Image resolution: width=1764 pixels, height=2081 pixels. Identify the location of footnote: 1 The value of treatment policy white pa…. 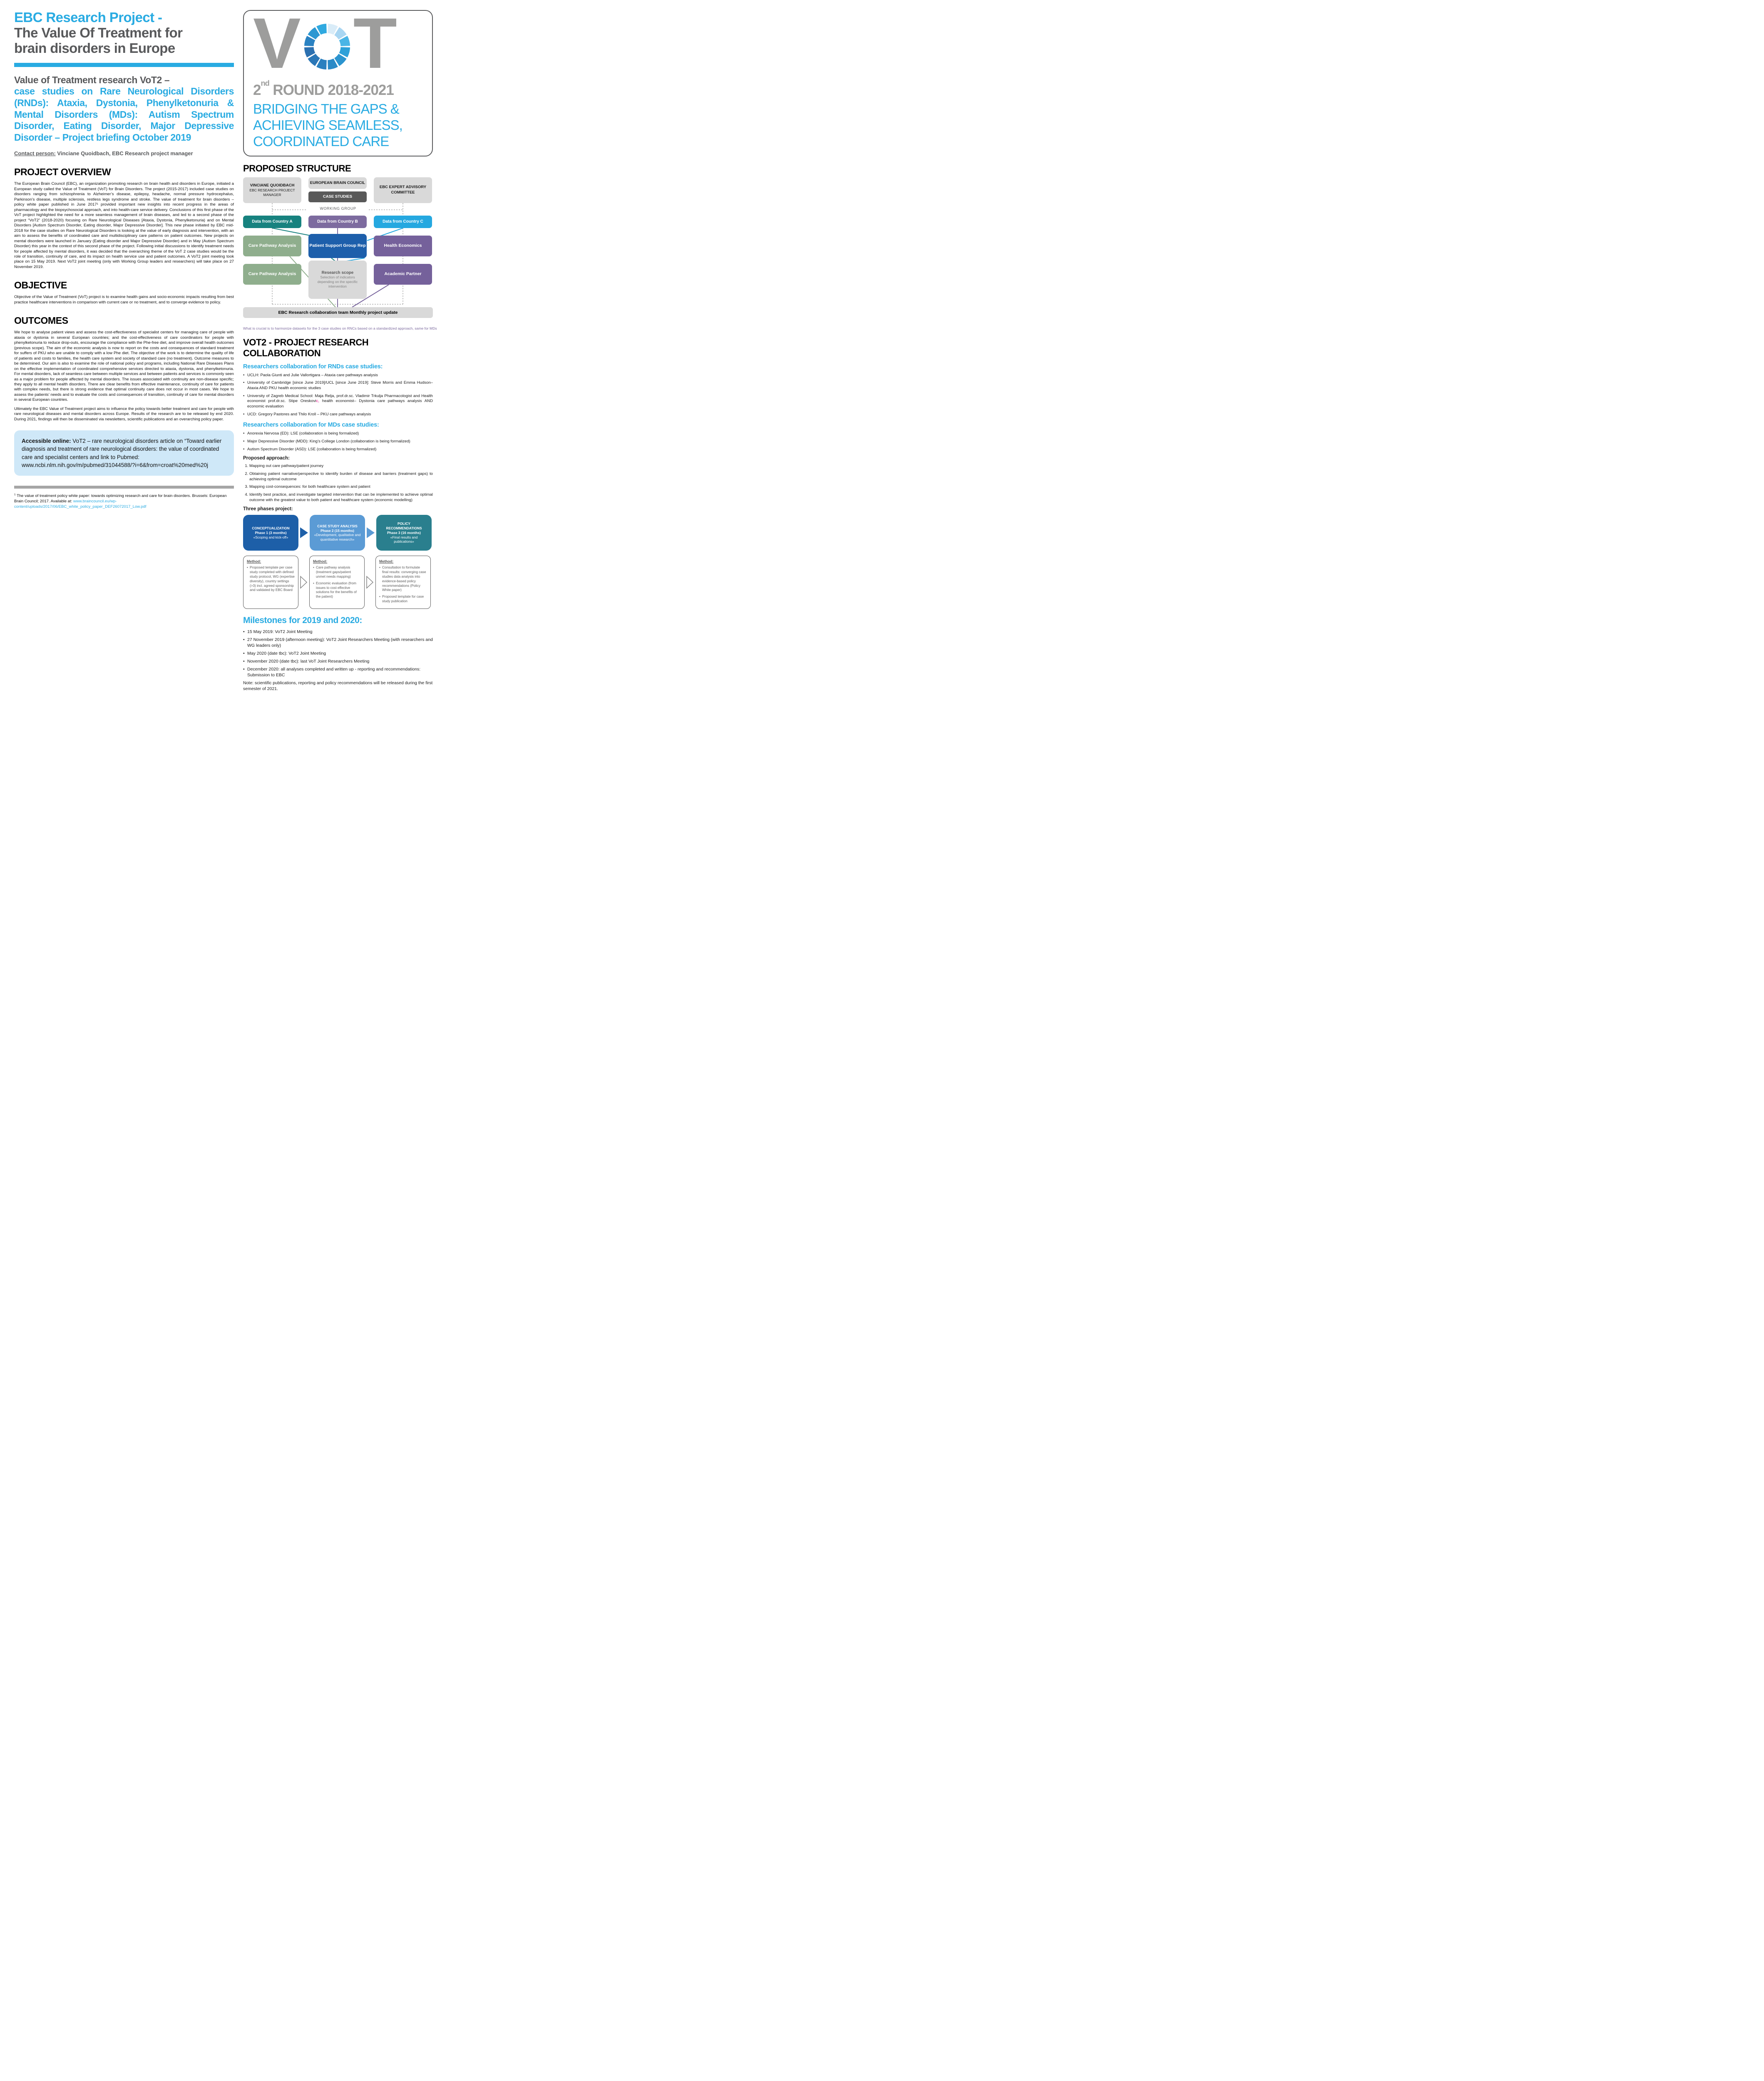
(124, 501).